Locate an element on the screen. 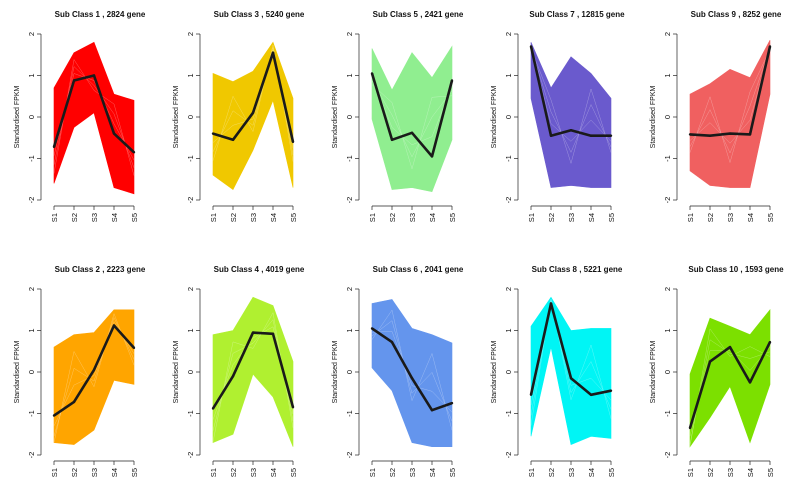 This screenshot has width=797, height=494. panel-title: Sub Class 9 , 8252 gene is located at coordinates (736, 14).